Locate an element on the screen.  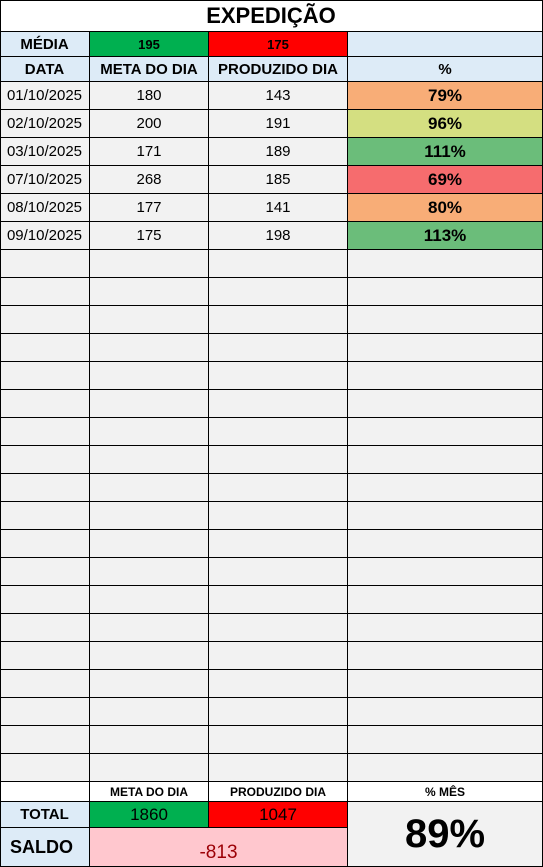
footer-produzido-label: PRODUZIDO DIA is located at coordinates (278, 792).